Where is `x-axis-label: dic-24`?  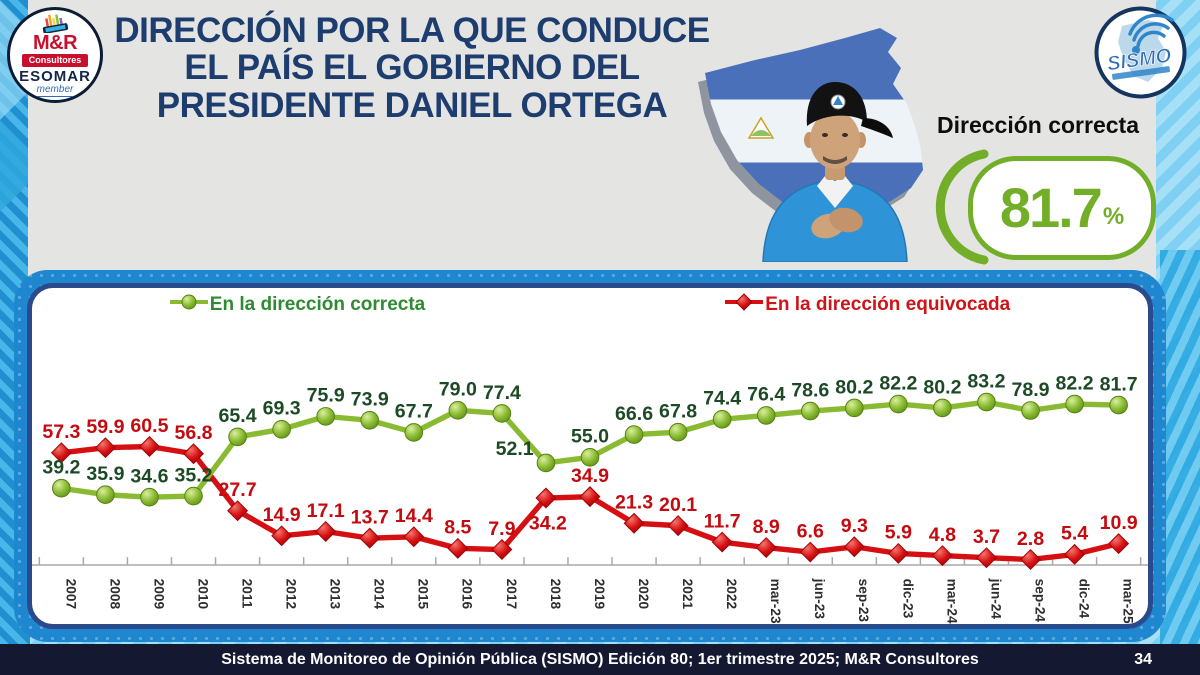
x-axis-label: dic-24 is located at coordinates (1083, 599).